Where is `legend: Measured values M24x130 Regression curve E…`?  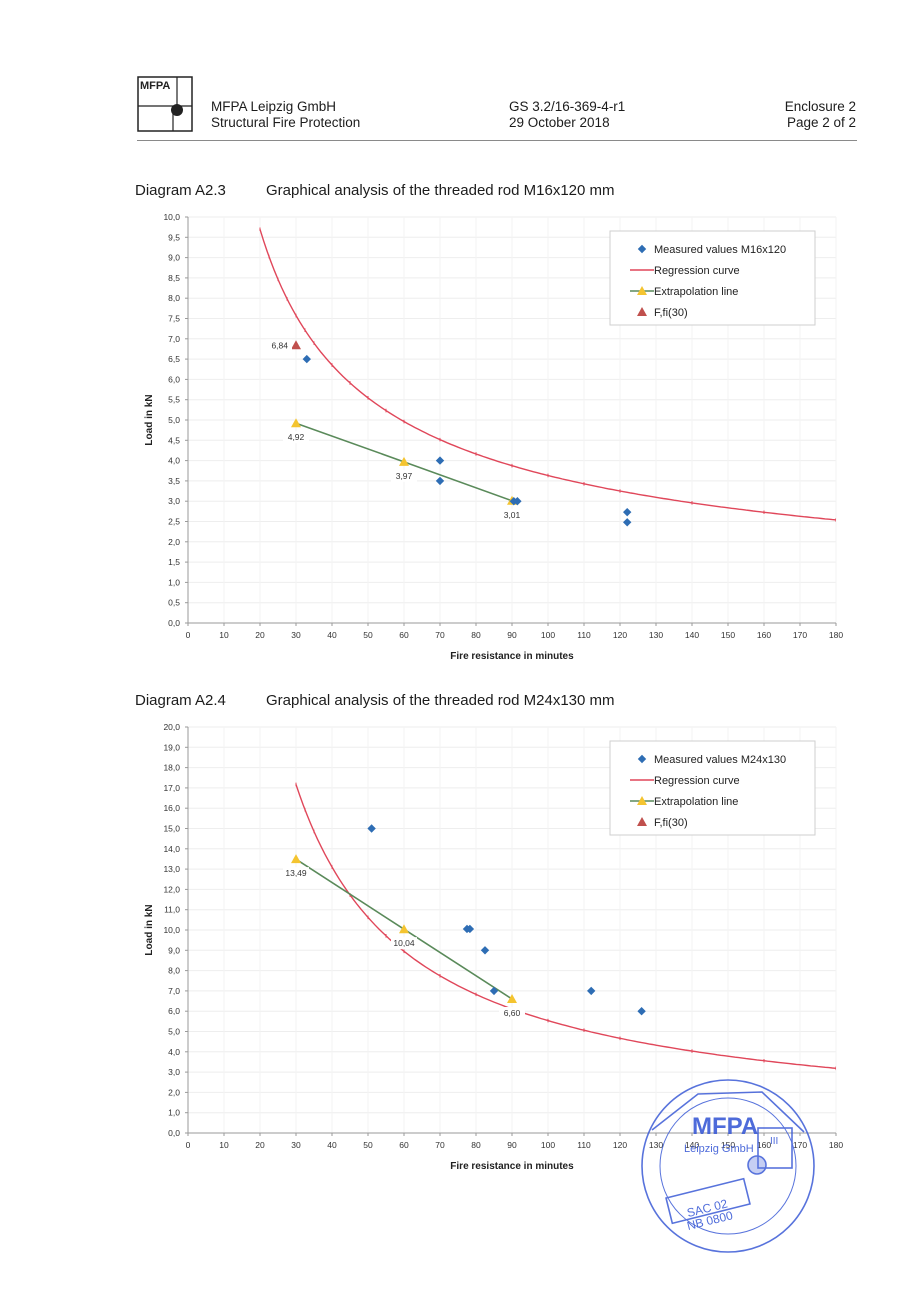 legend: Measured values M24x130 Regression curve E… is located at coordinates (712, 788).